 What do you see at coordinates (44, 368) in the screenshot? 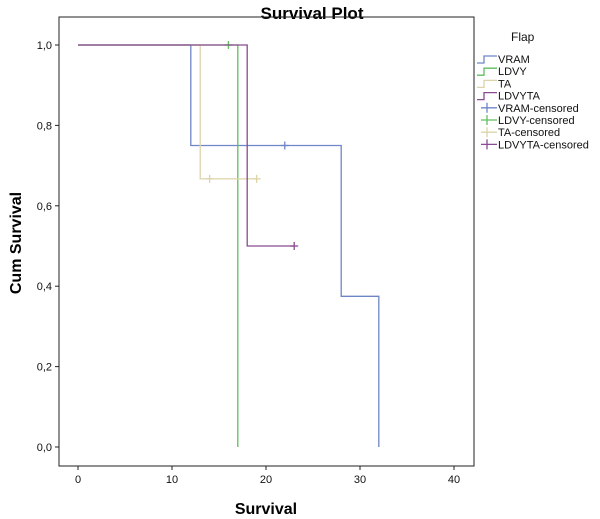
I see `y-tick-label: 0,2` at bounding box center [44, 368].